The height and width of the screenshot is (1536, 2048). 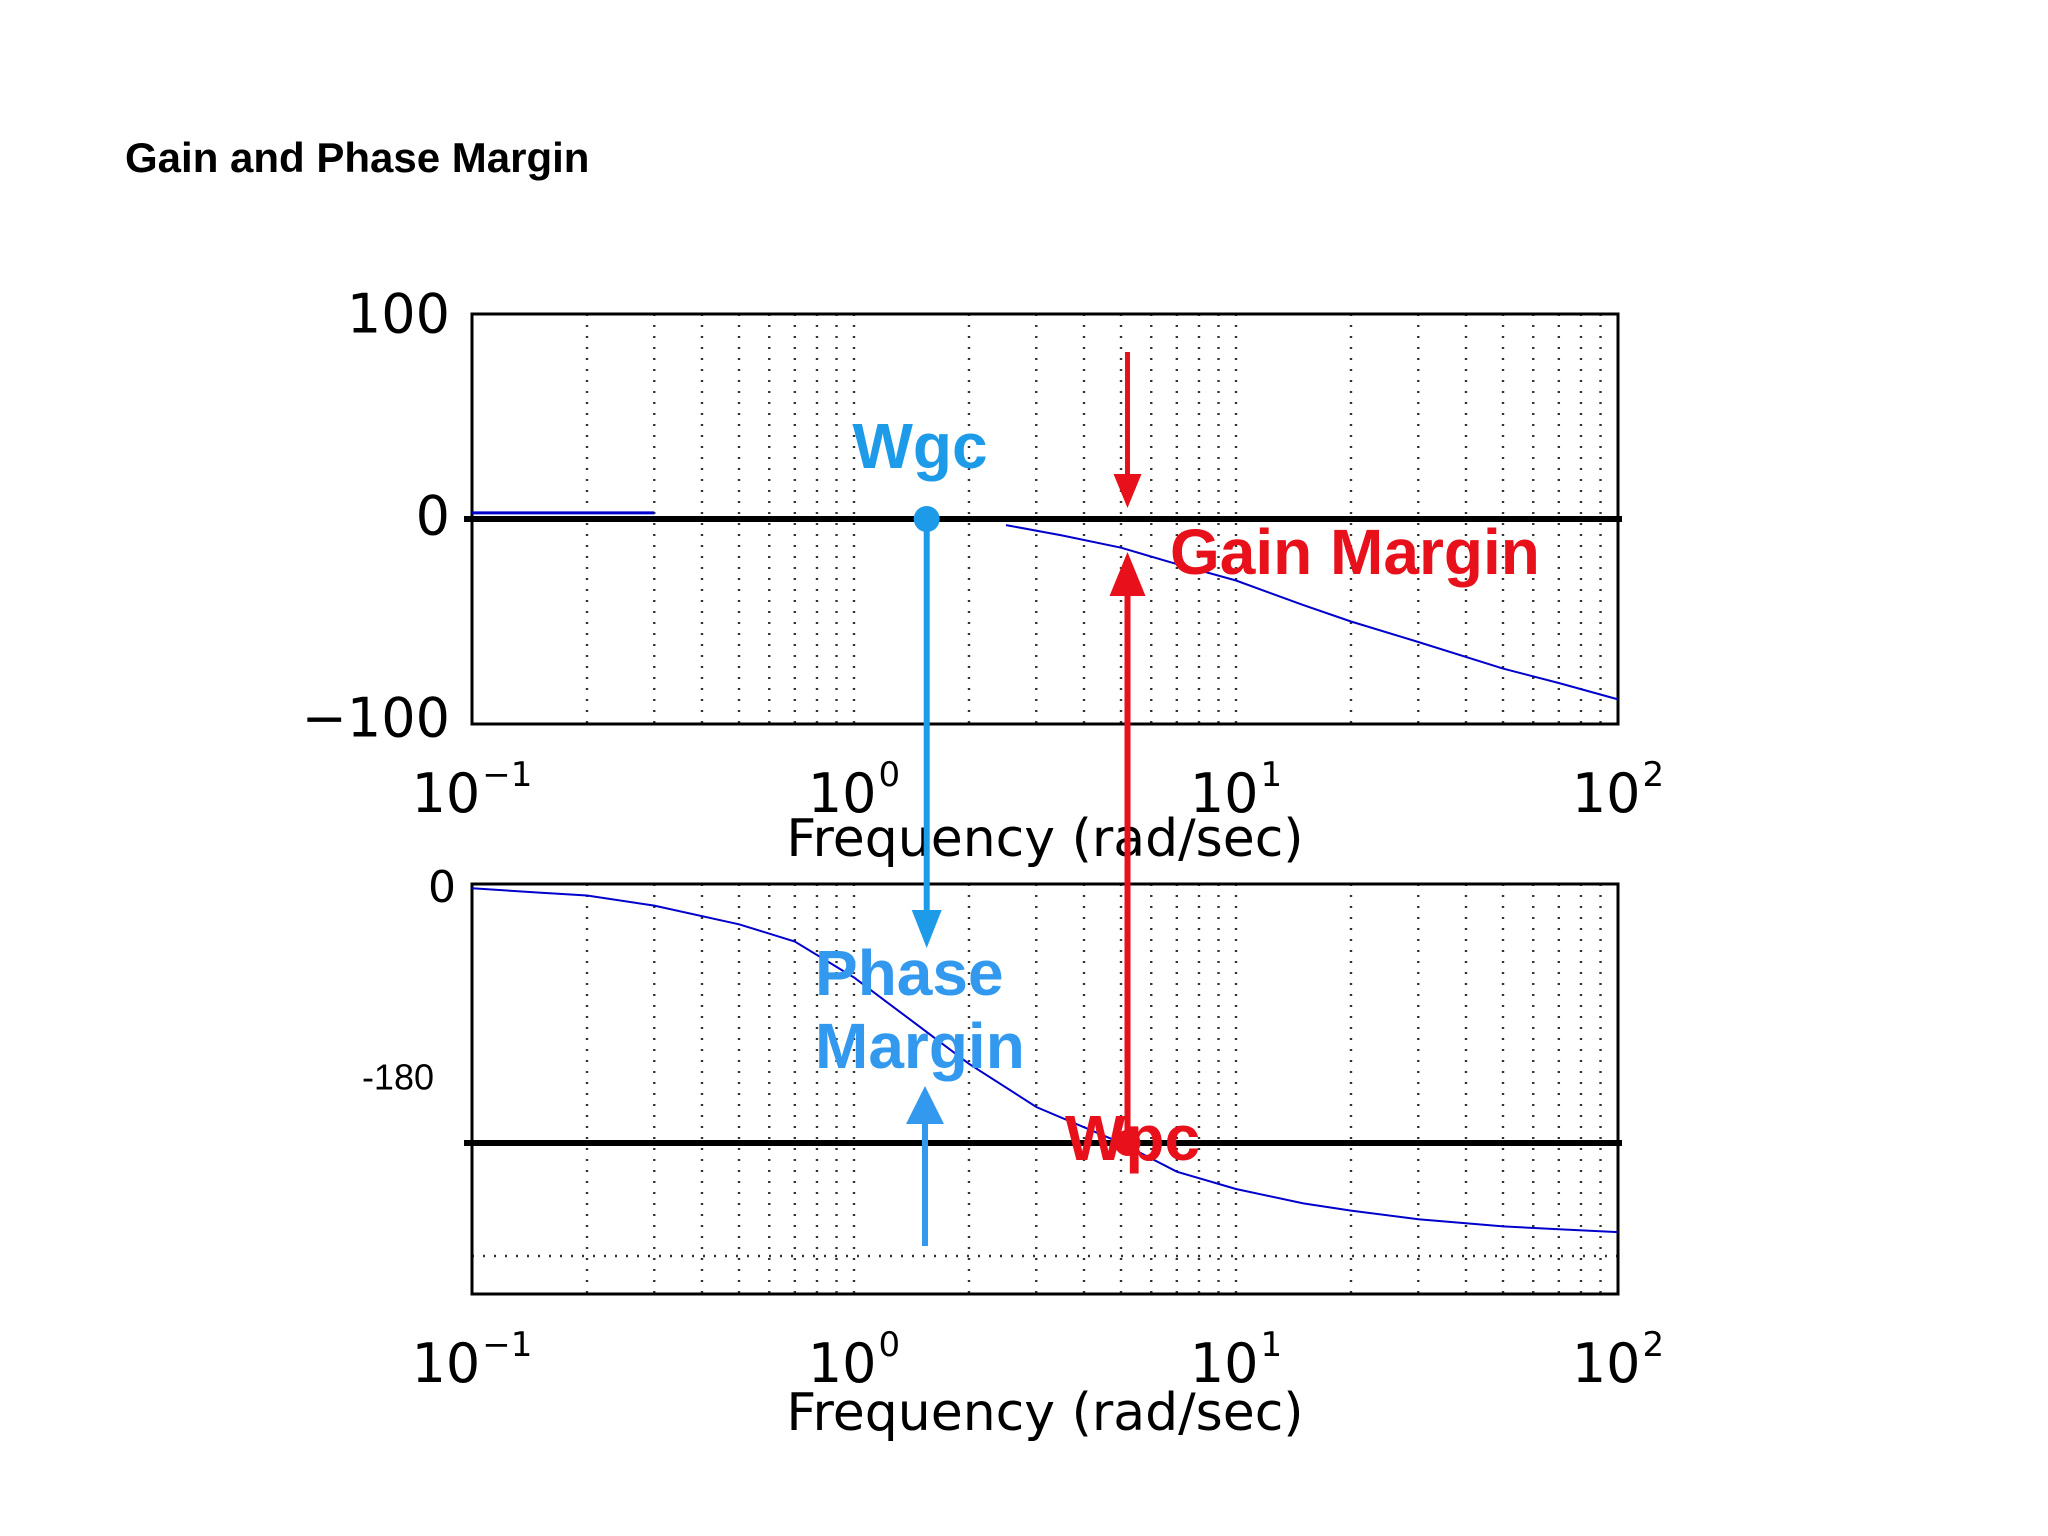 What do you see at coordinates (442, 887) in the screenshot?
I see `phase-ytick-0: 0` at bounding box center [442, 887].